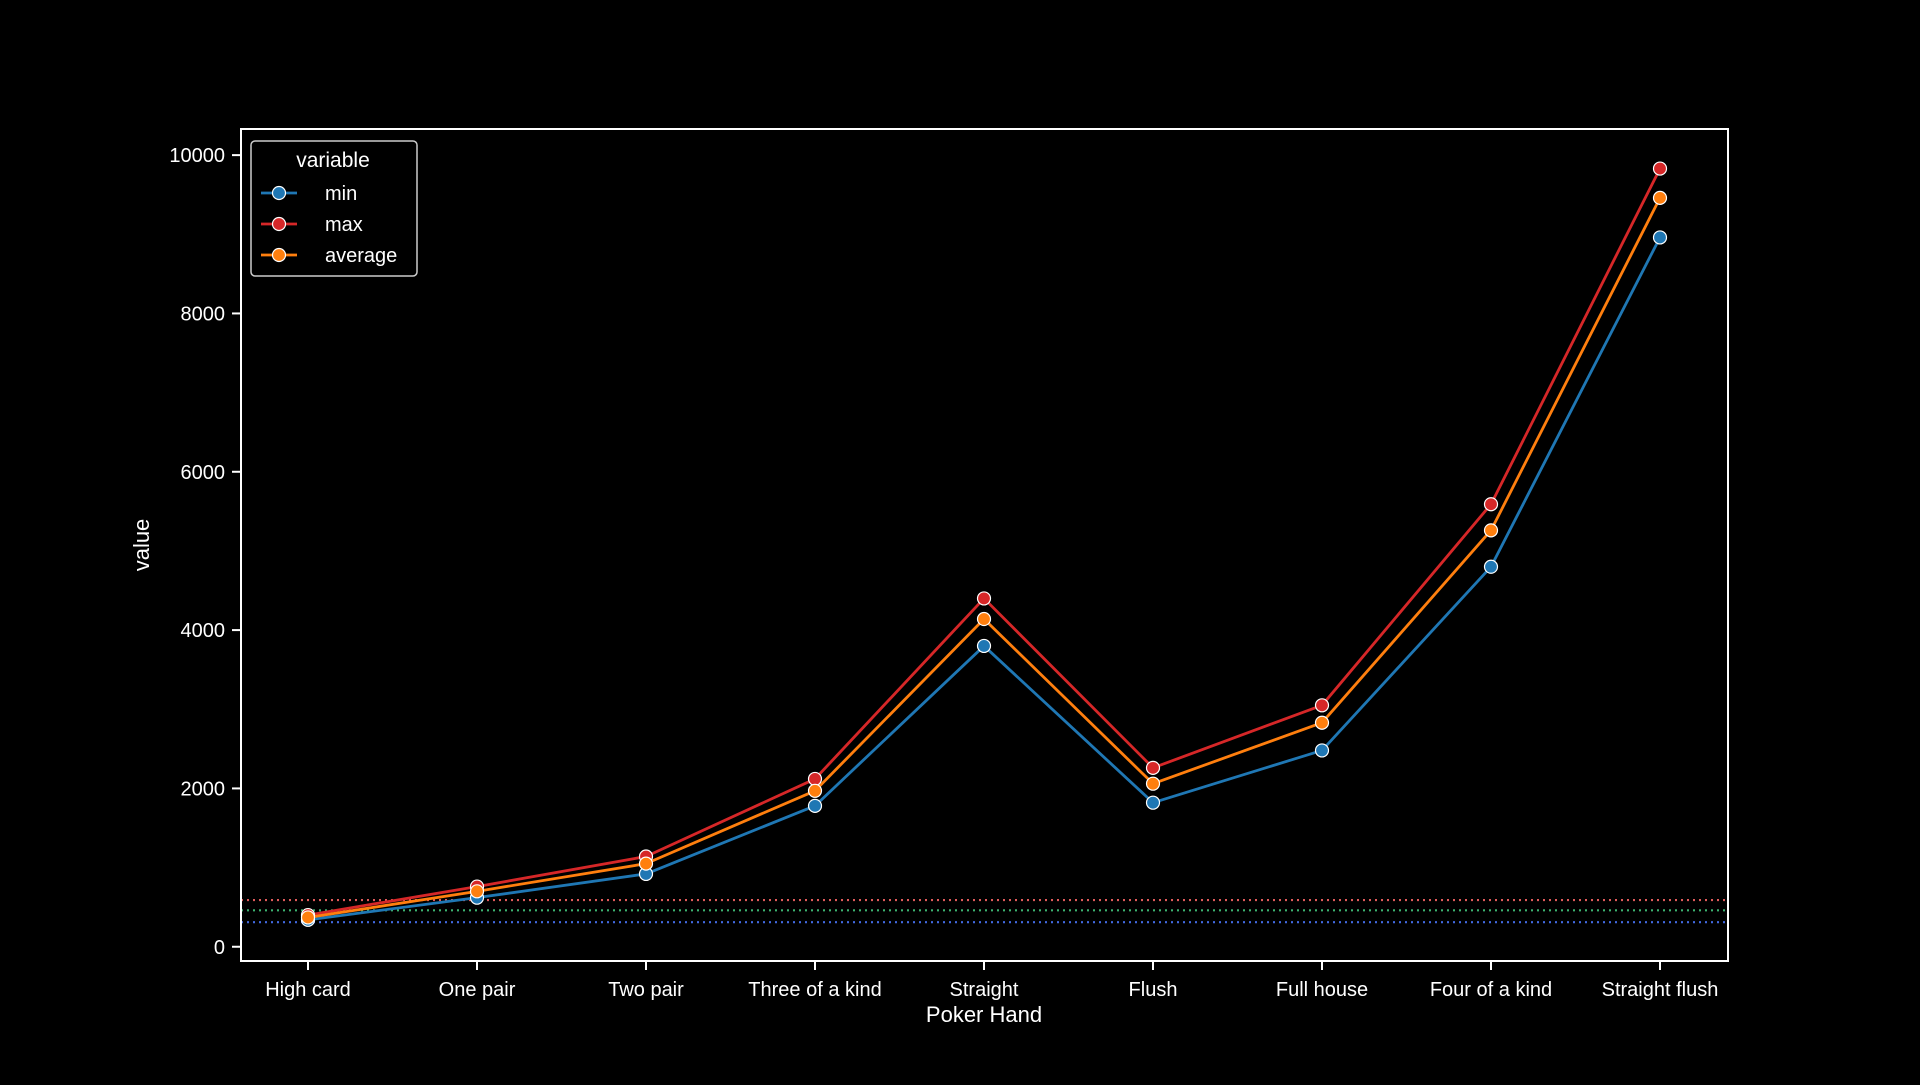 This screenshot has width=1920, height=1085. I want to click on y-tick-label: 0, so click(219, 948).